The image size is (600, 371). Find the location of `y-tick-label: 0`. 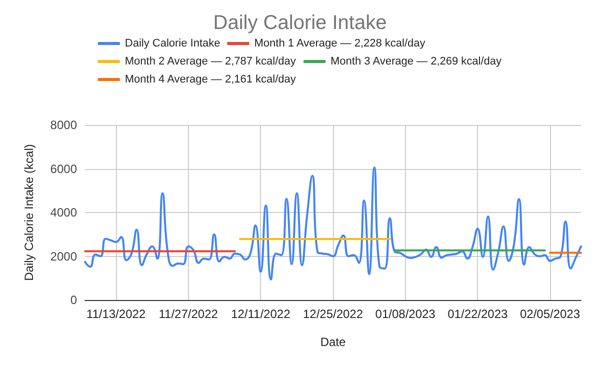

y-tick-label: 0 is located at coordinates (74, 300).